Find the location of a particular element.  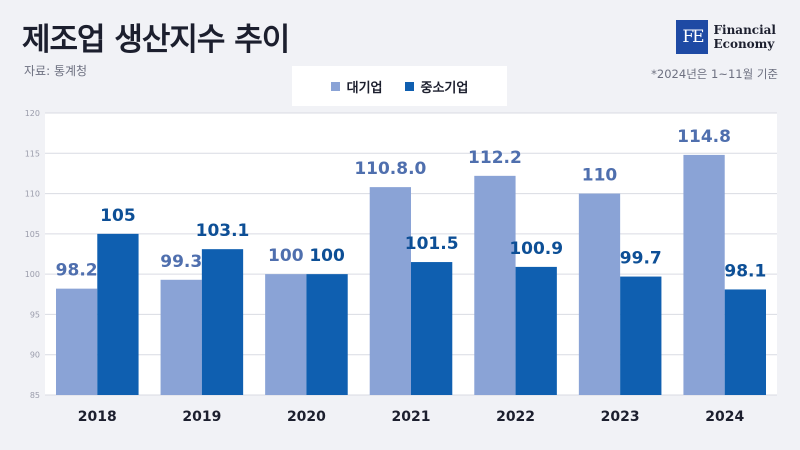

x-tick-label: 2018 is located at coordinates (97, 417).